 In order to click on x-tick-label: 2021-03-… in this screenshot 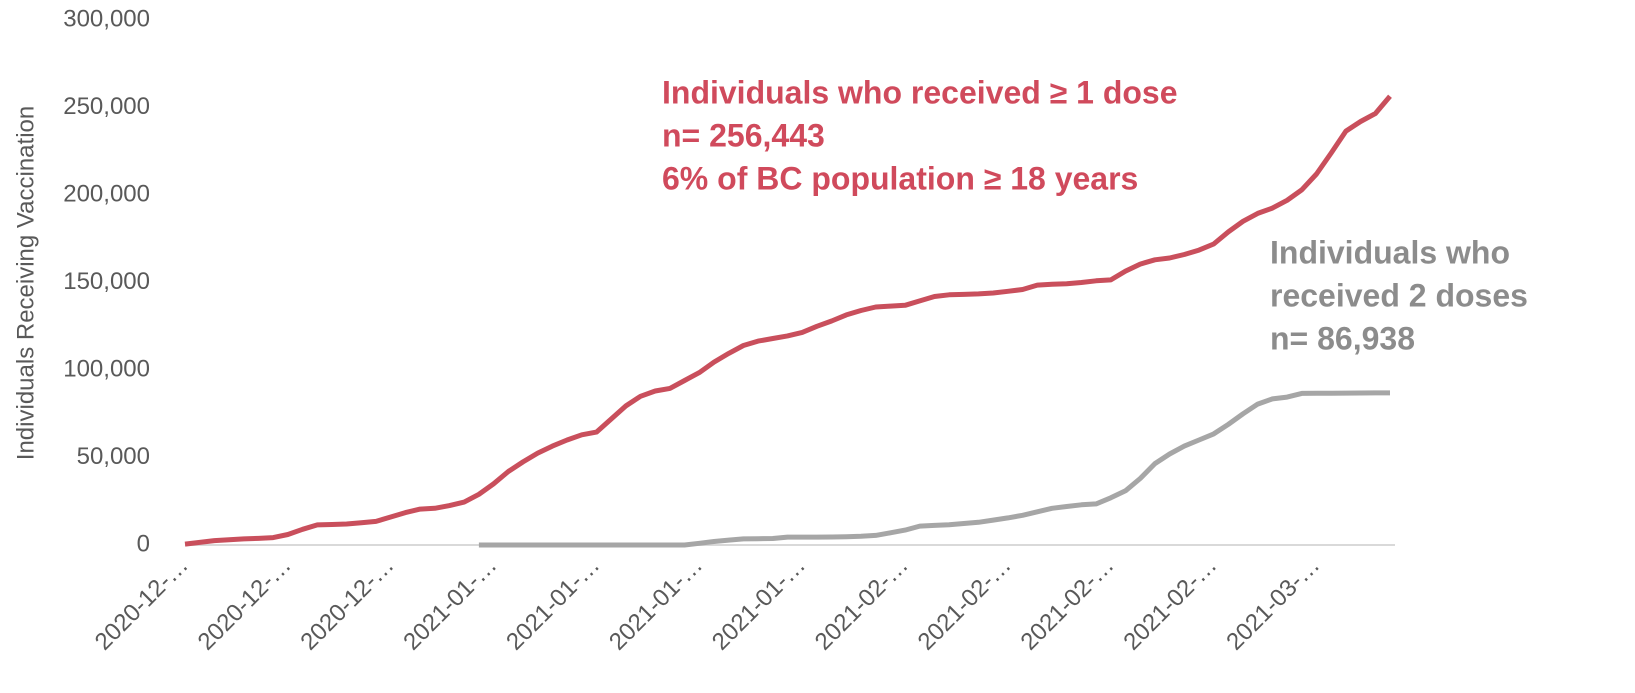, I will do `click(1273, 604)`.